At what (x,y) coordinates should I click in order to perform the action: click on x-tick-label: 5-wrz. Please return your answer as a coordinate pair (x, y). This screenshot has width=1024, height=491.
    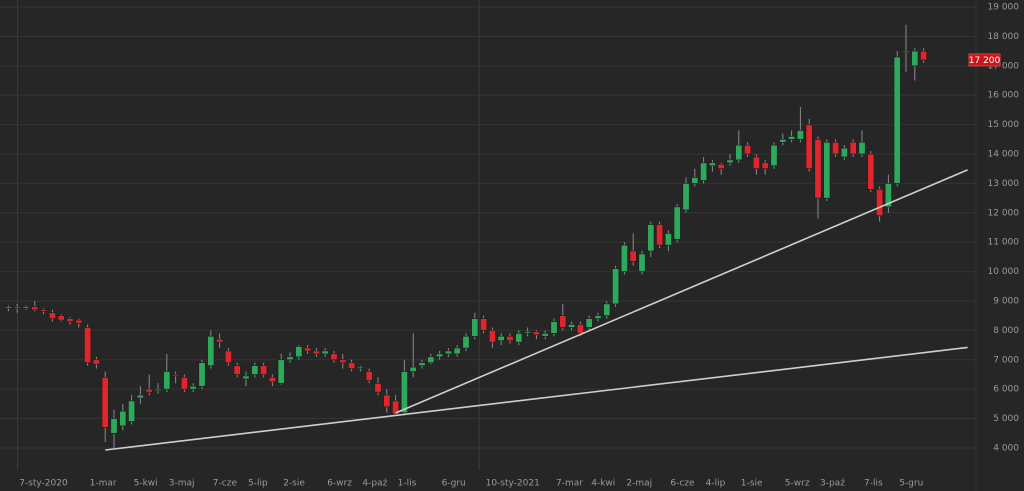
    Looking at the image, I should click on (797, 484).